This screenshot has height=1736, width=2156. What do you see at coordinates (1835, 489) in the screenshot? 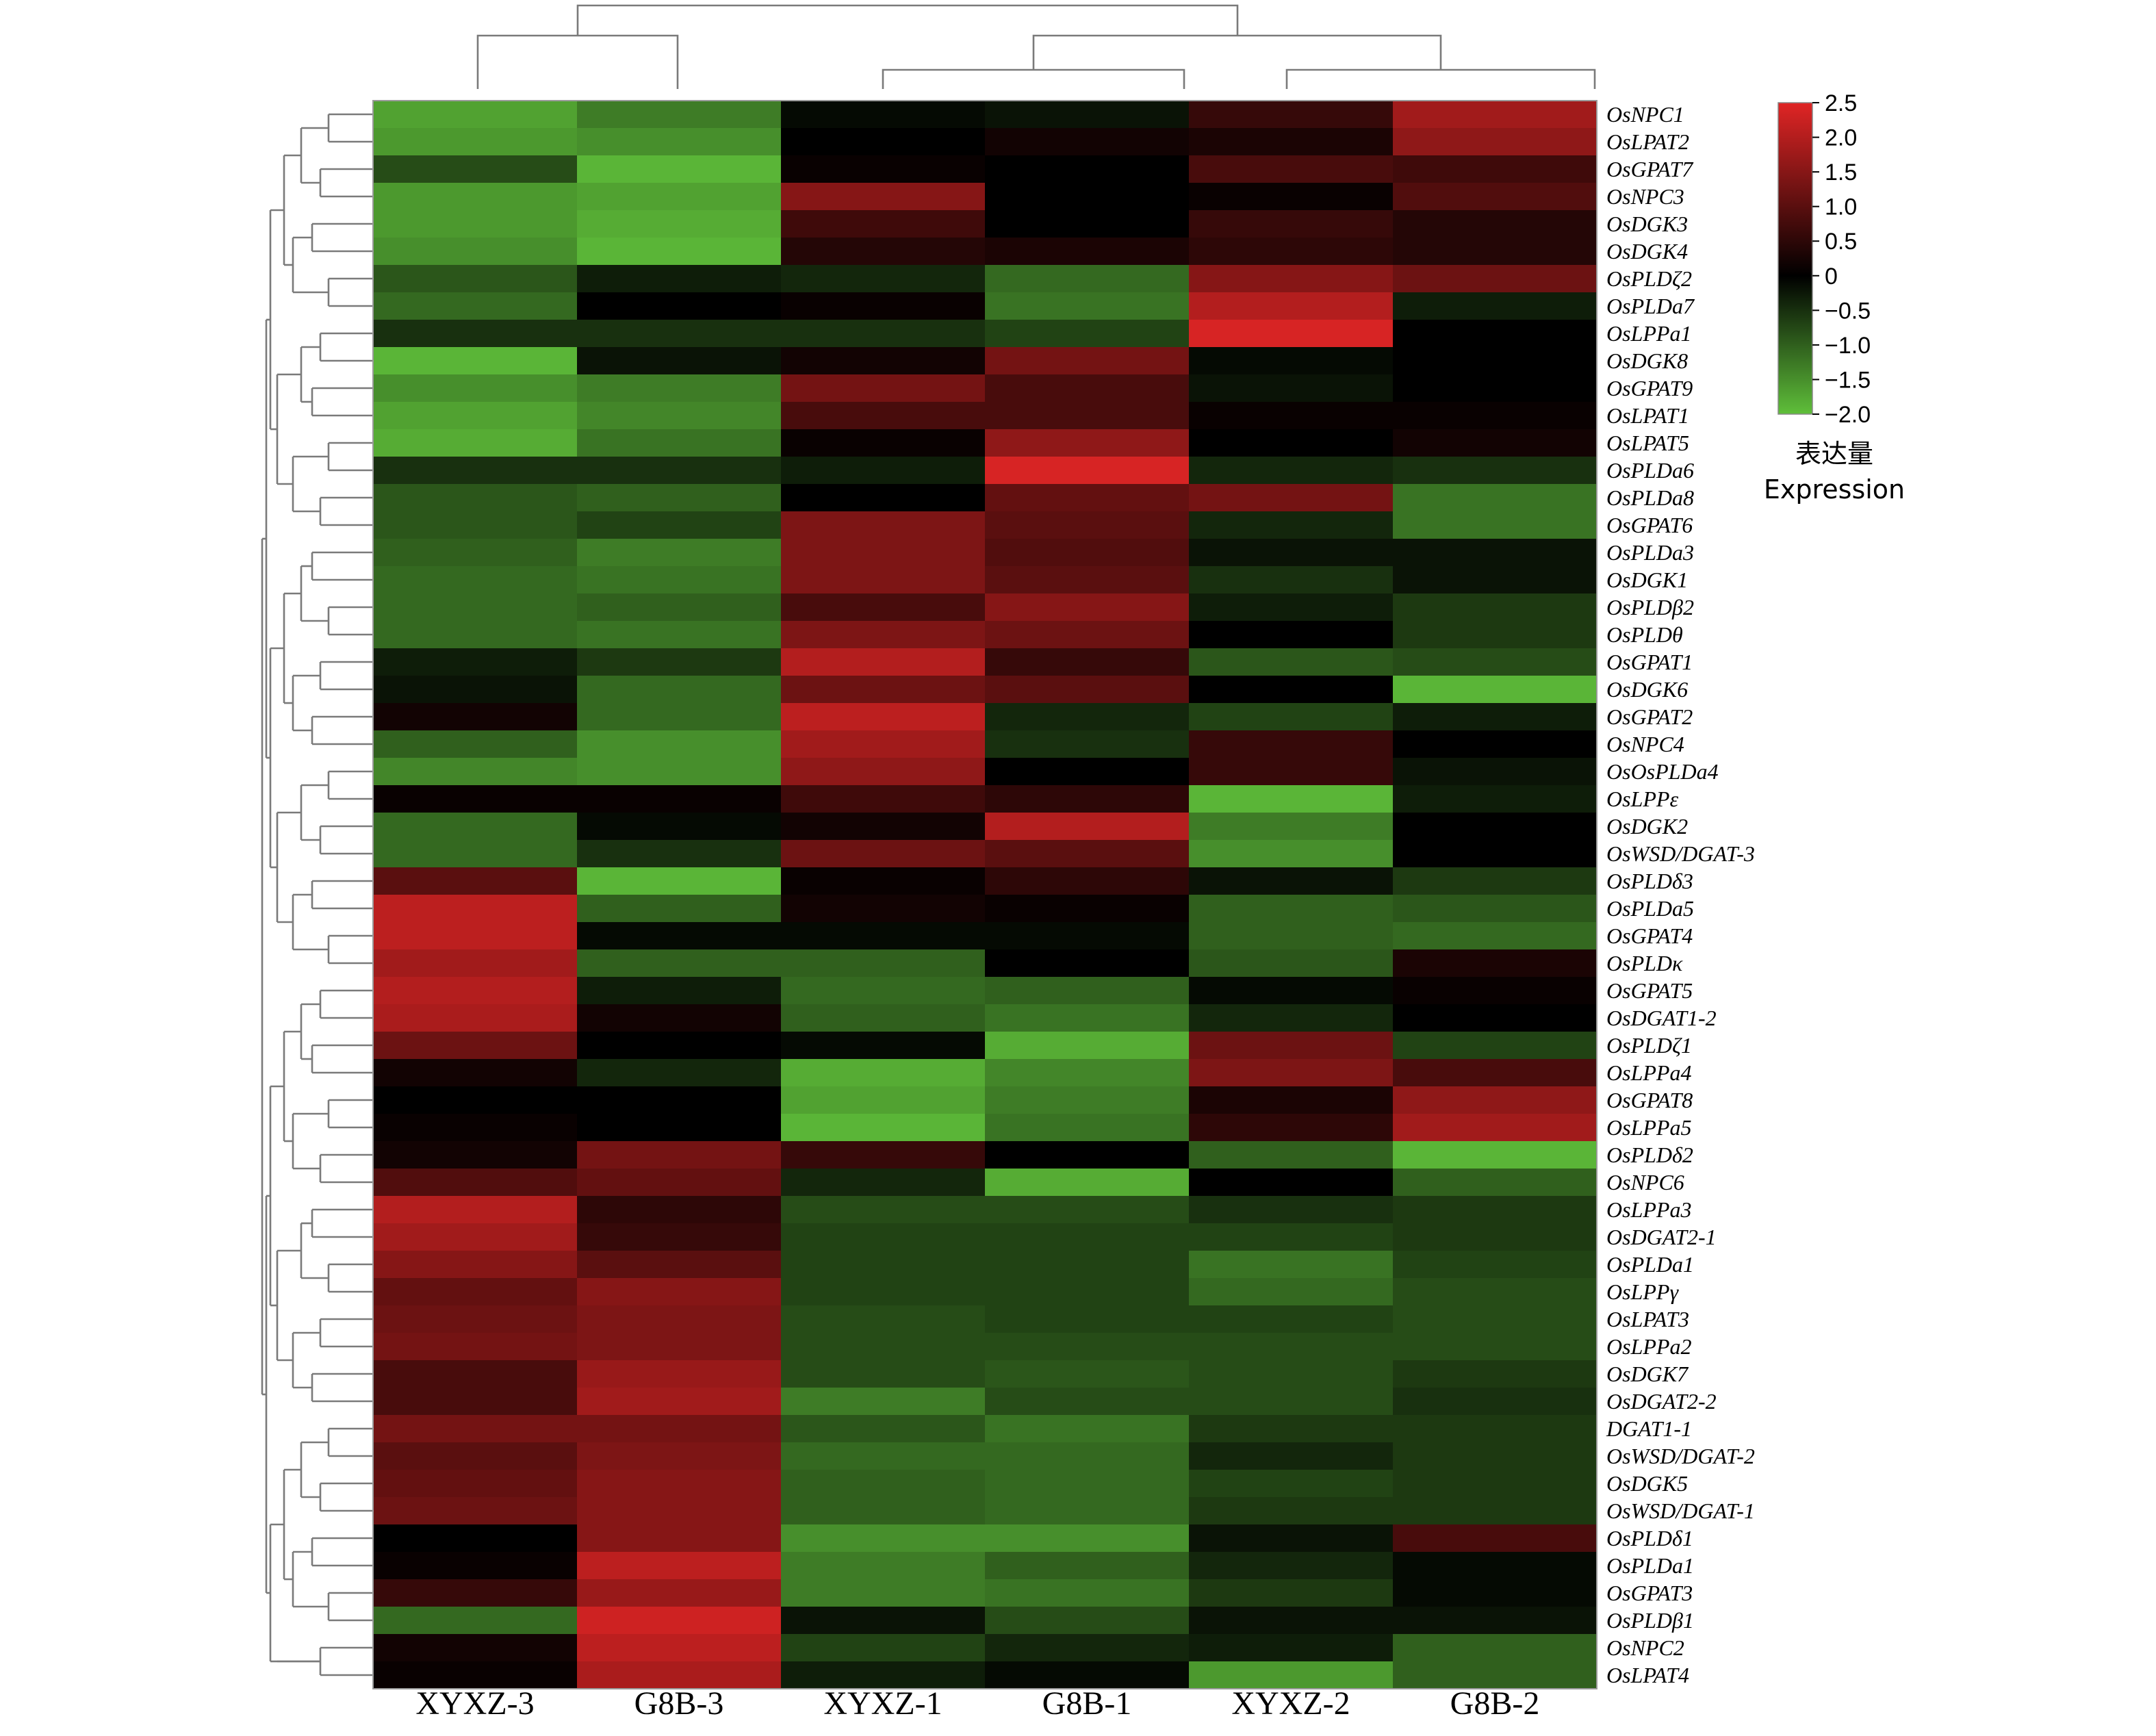
I see `colorbar-title-en: Expression` at bounding box center [1835, 489].